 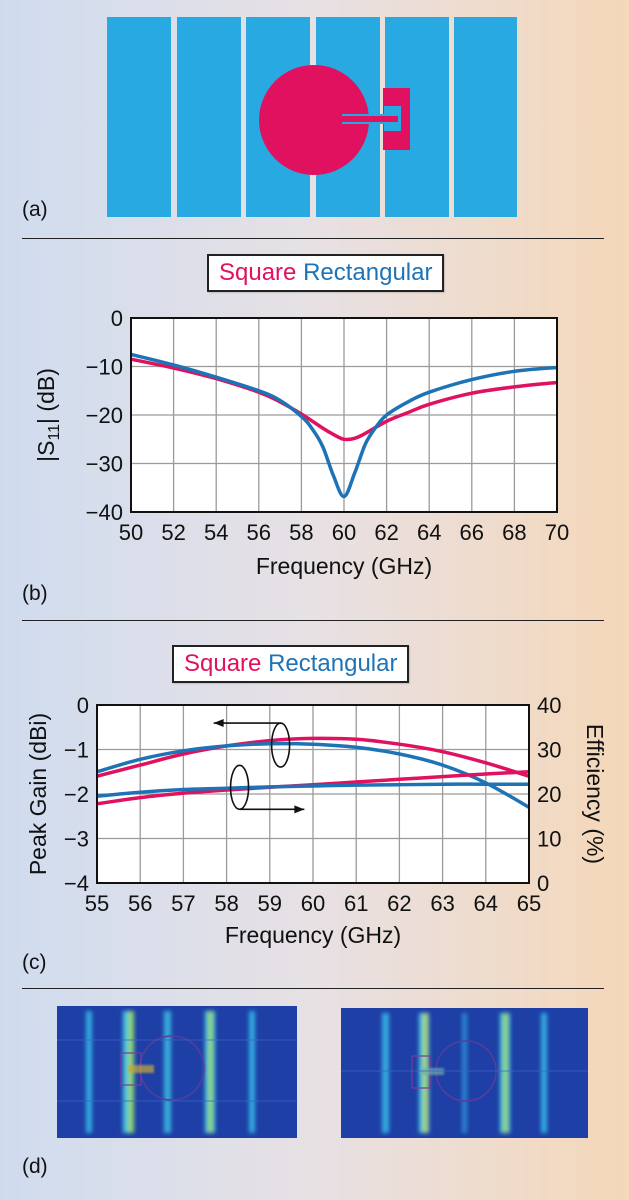 What do you see at coordinates (46, 451) in the screenshot?
I see `y-axis-label-part: |S` at bounding box center [46, 451].